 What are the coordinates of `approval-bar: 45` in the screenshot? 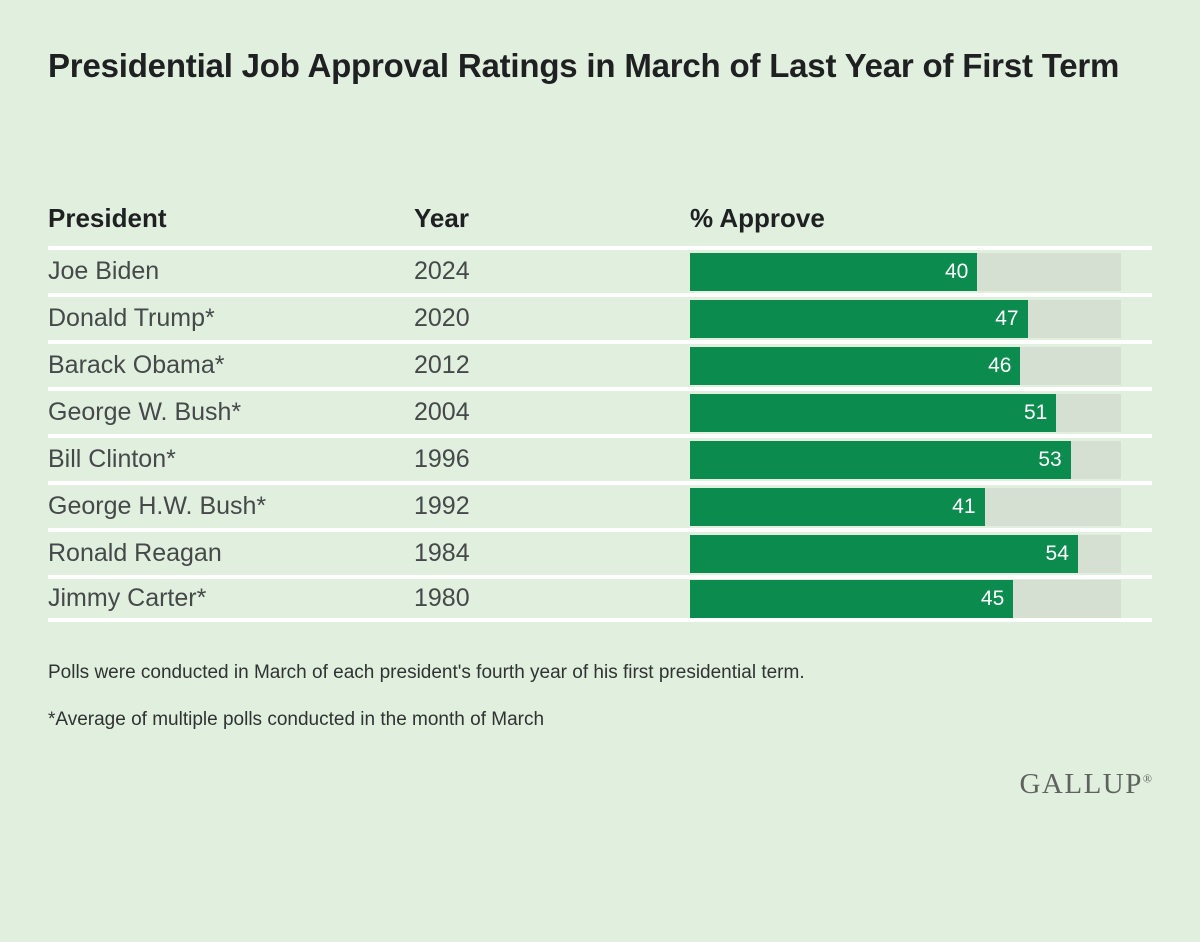 It's located at (852, 598).